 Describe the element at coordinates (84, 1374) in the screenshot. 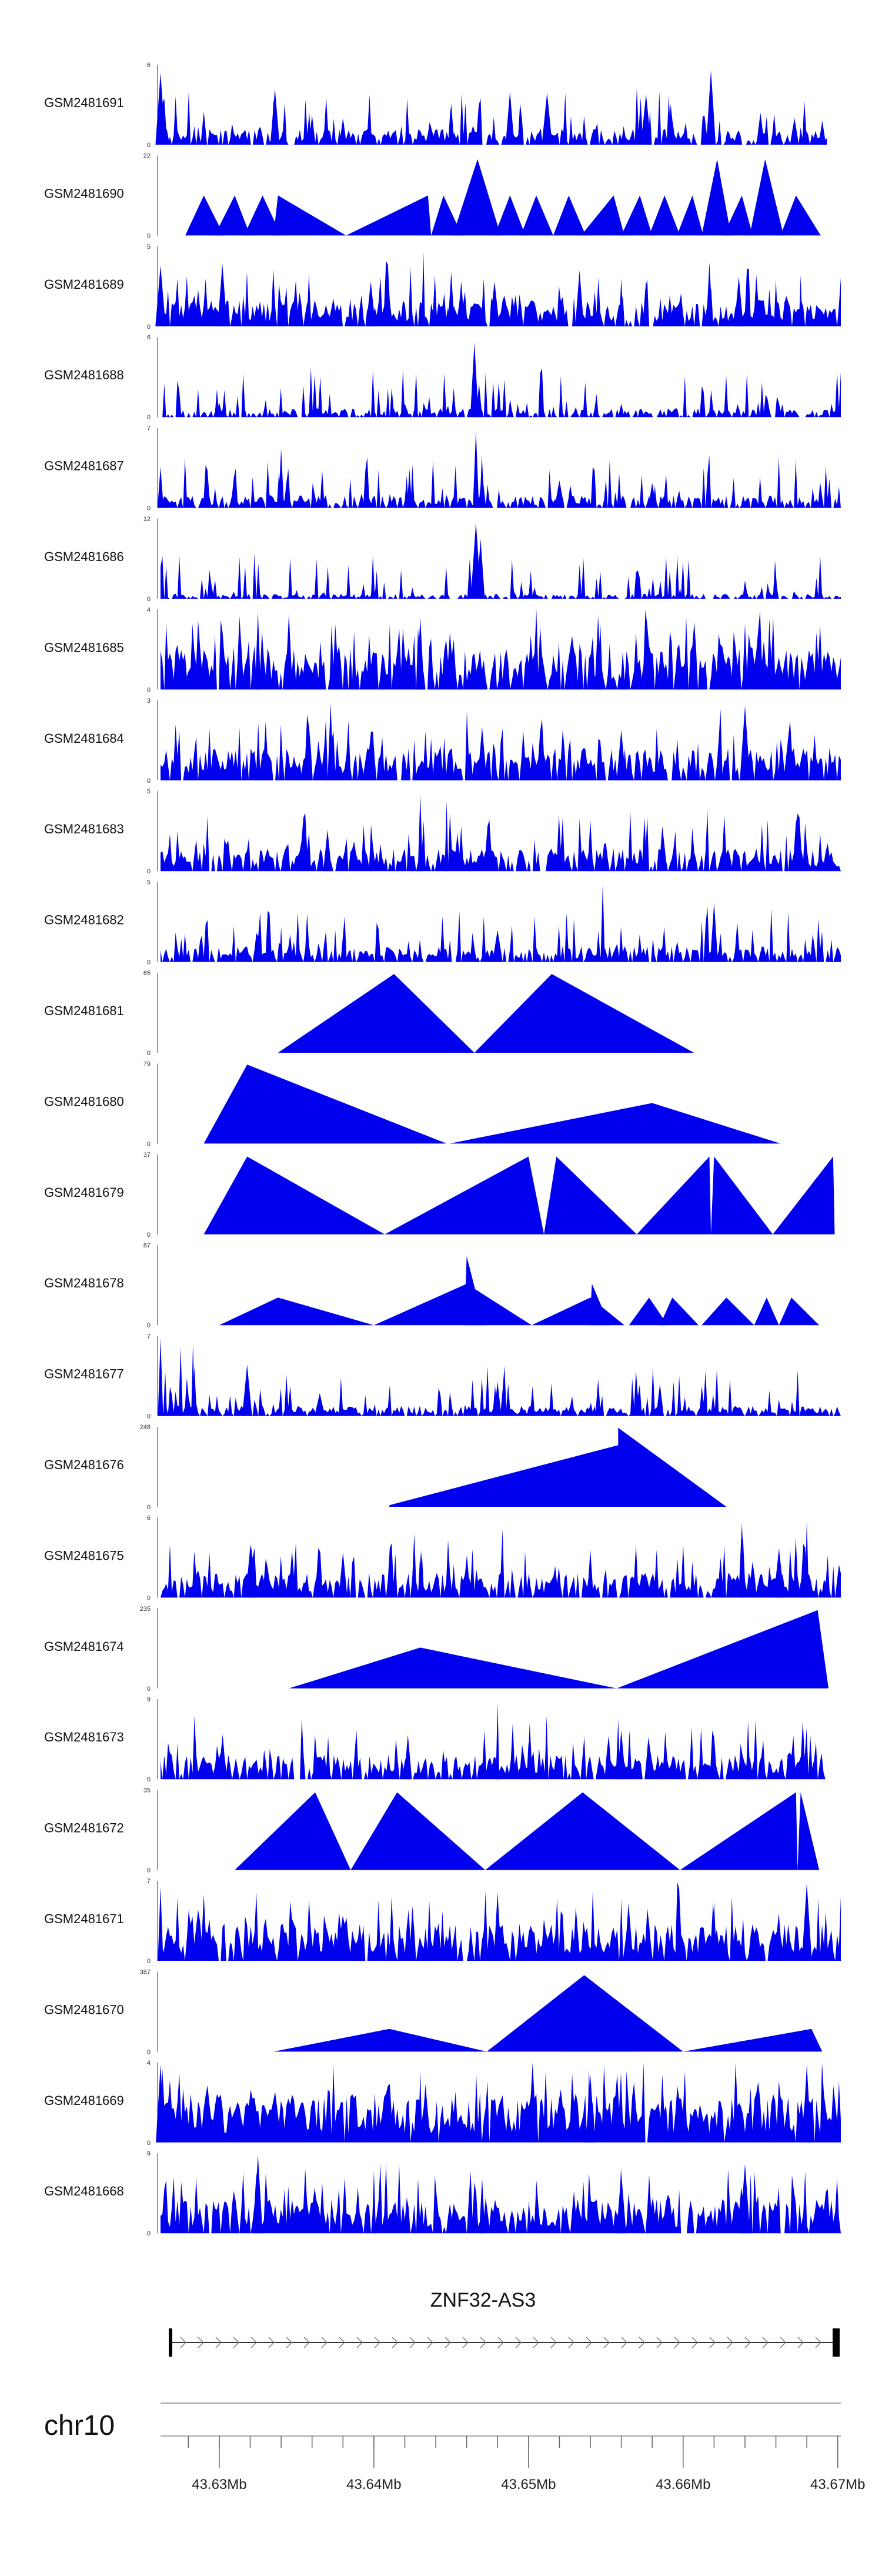

I see `track-label: GSM2481677` at that location.